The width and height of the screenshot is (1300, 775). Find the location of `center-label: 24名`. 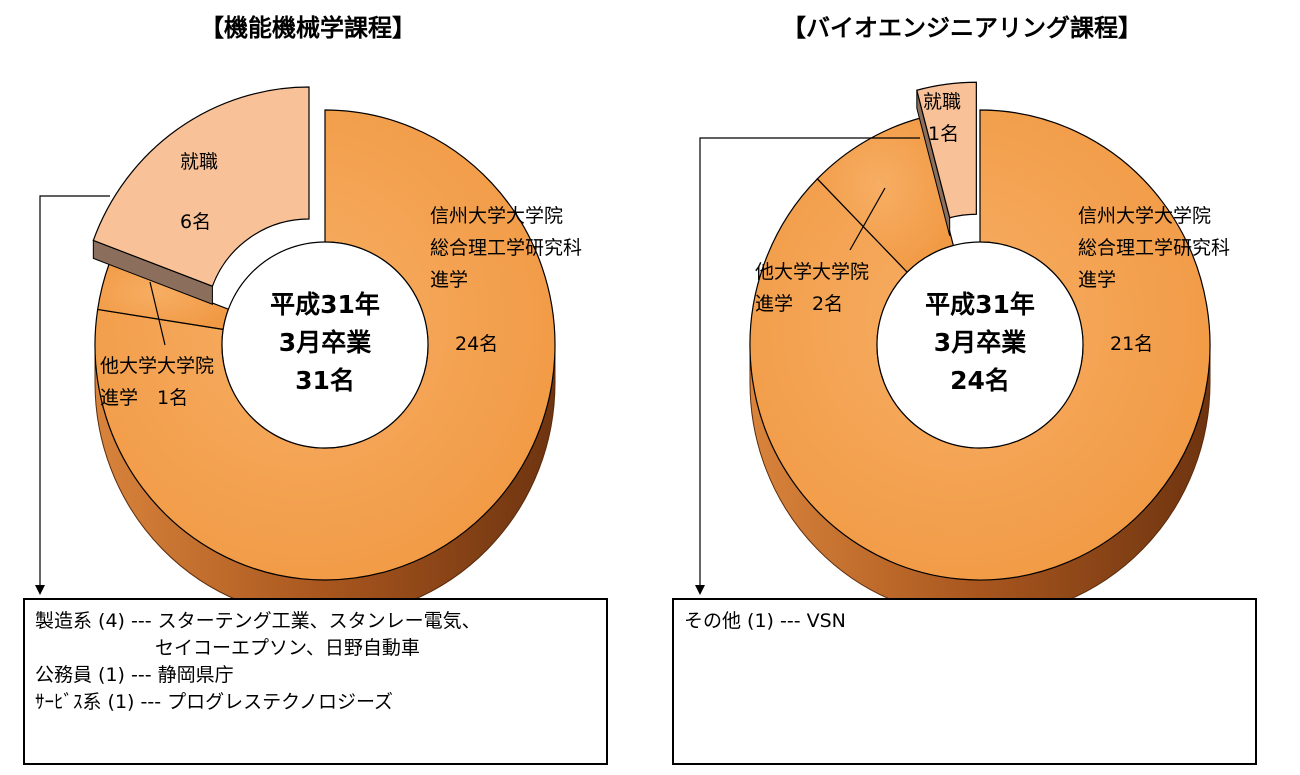

center-label: 24名 is located at coordinates (980, 380).